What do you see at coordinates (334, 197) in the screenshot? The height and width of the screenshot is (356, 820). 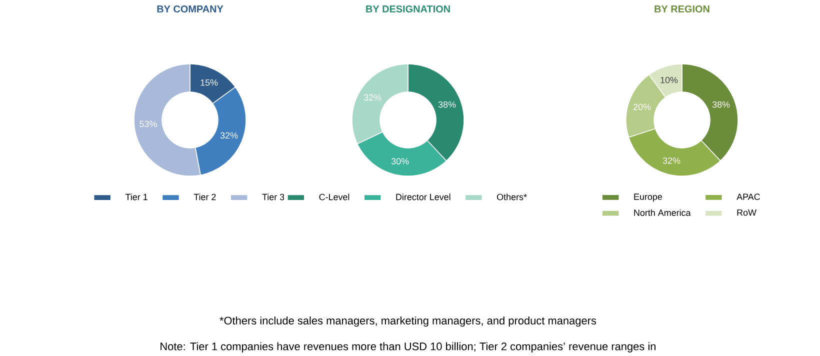 I see `legend-label: C-Level` at bounding box center [334, 197].